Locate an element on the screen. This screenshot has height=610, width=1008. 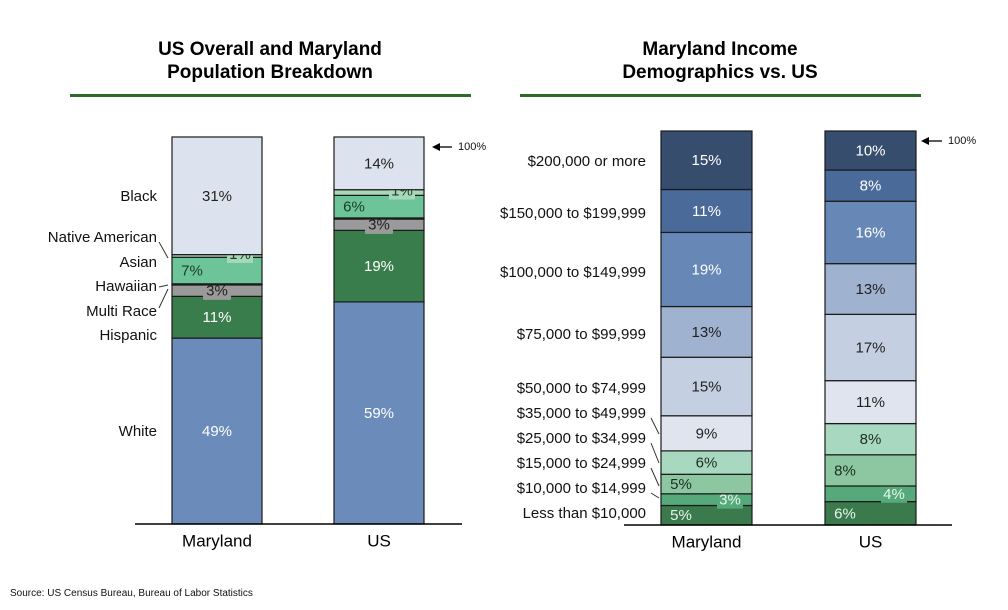
row-label: Native American is located at coordinates (102, 237).